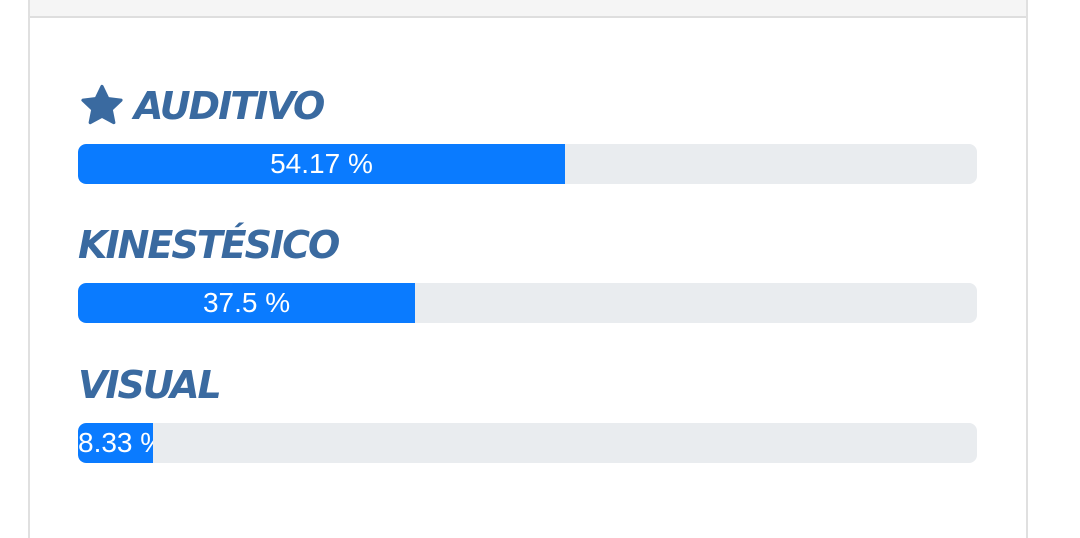  What do you see at coordinates (527, 303) in the screenshot?
I see `progress-bar: 37.5 %` at bounding box center [527, 303].